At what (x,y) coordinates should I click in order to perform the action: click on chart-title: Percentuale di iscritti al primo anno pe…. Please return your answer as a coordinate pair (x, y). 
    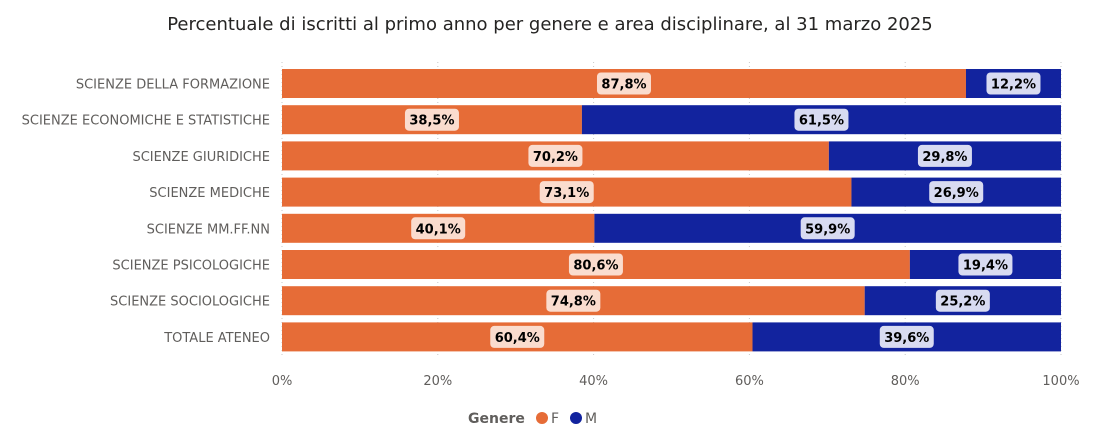
    Looking at the image, I should click on (550, 24).